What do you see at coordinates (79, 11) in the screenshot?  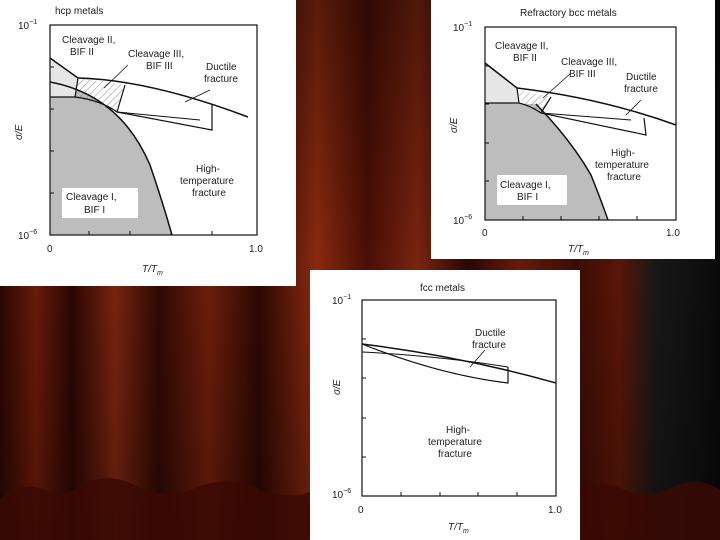 I see `diagram-title: hcp metals` at bounding box center [79, 11].